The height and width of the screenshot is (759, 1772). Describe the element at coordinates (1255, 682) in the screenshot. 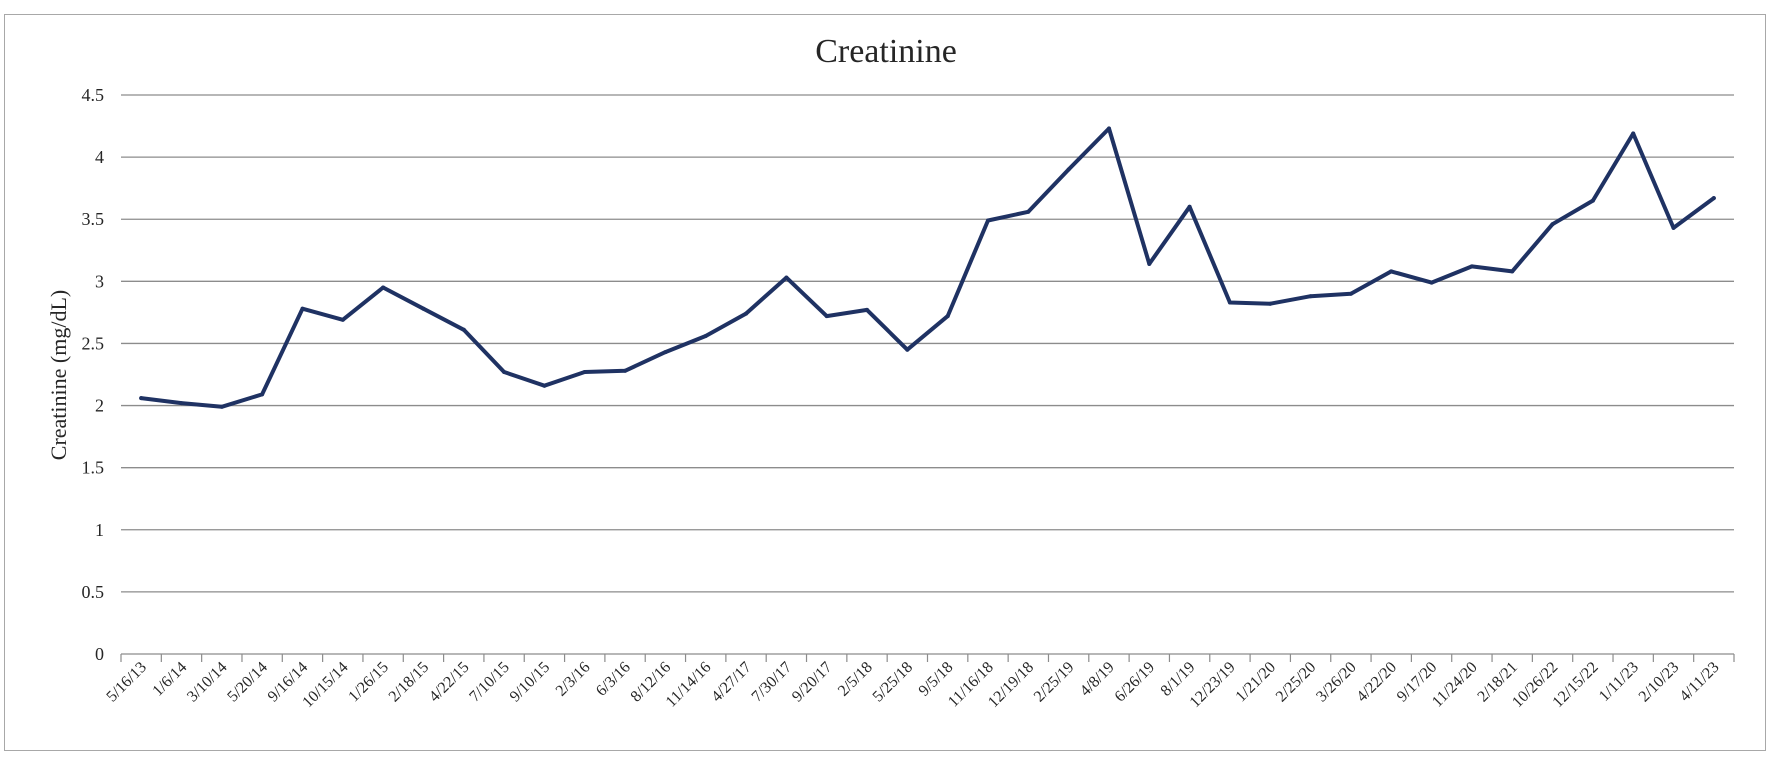

I see `x-tick-label: 1/21/20` at that location.